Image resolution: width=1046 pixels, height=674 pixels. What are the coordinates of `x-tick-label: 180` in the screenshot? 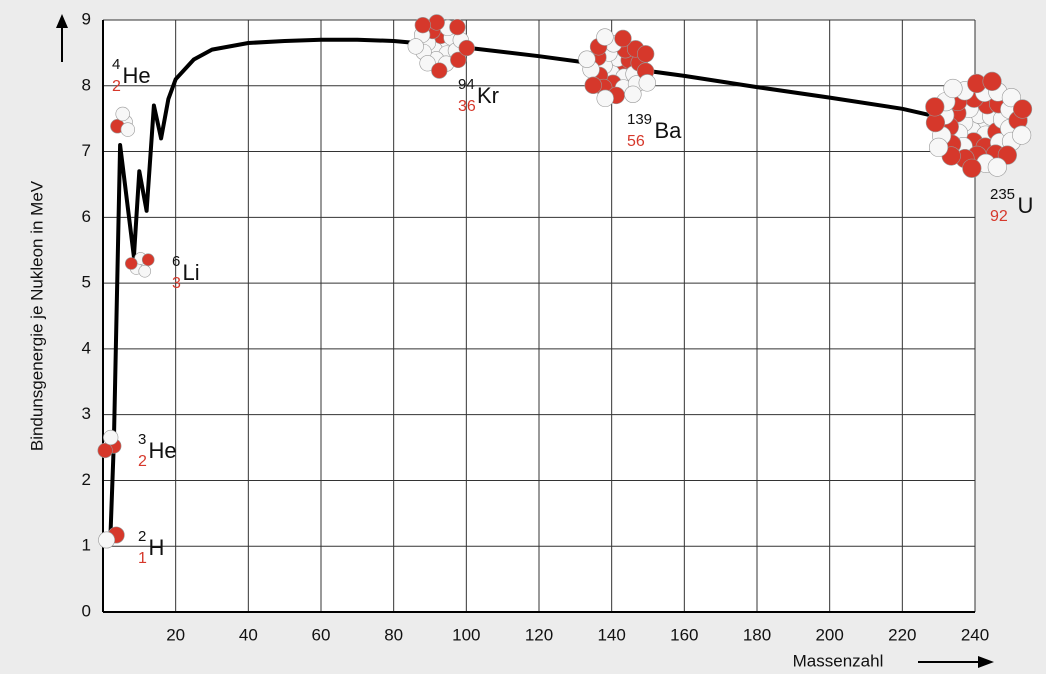 It's located at (757, 634).